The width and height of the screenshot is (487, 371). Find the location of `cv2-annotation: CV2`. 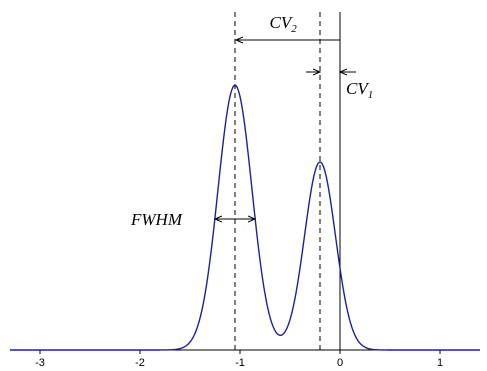

cv2-annotation: CV2 is located at coordinates (288, 26).